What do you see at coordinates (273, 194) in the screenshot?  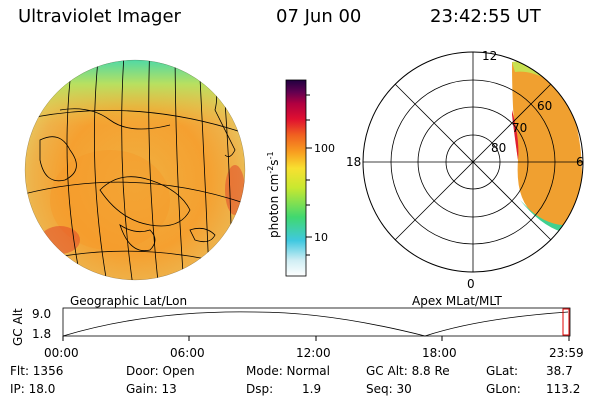 I see `colorbar-unit-label: photon cm-2s-1` at bounding box center [273, 194].